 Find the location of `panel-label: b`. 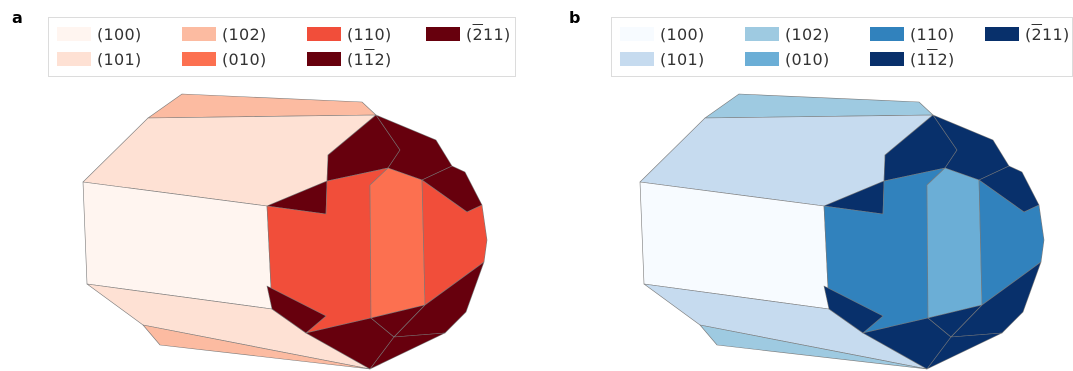

panel-label: b is located at coordinates (575, 17).